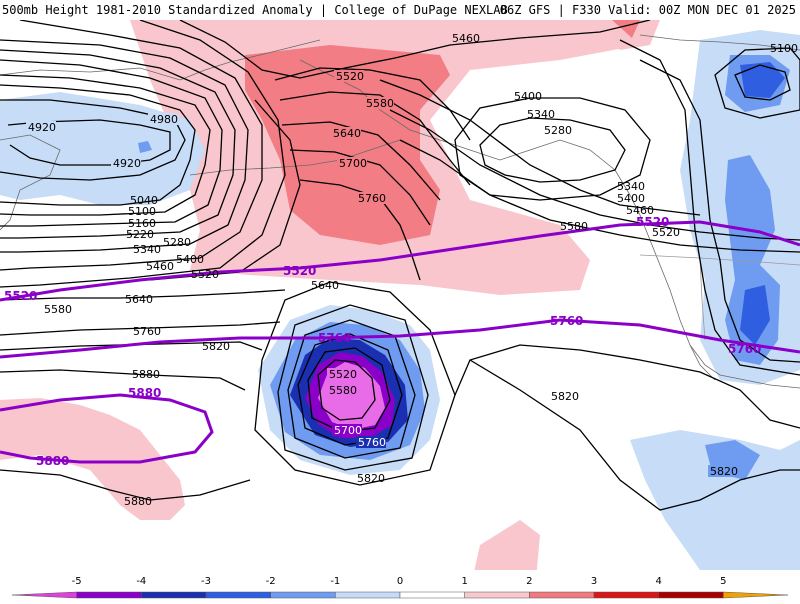 The image size is (800, 604). I want to click on colorbar-segments, so click(400, 595).